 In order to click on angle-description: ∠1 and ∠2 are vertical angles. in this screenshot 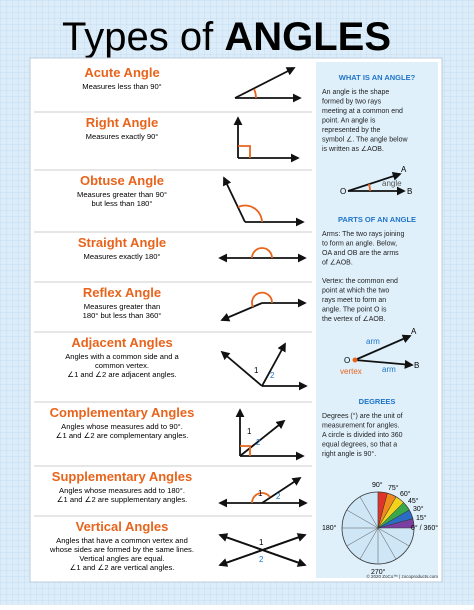, I will do `click(122, 567)`.